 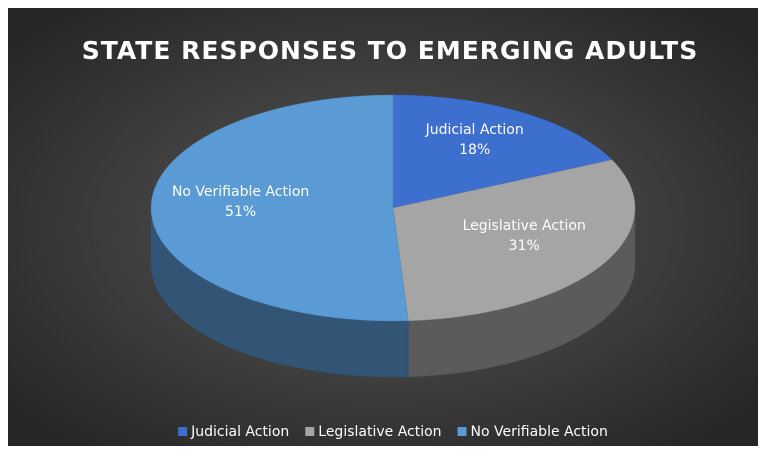 I want to click on data-label-name: Legislative Action, so click(x=524, y=226).